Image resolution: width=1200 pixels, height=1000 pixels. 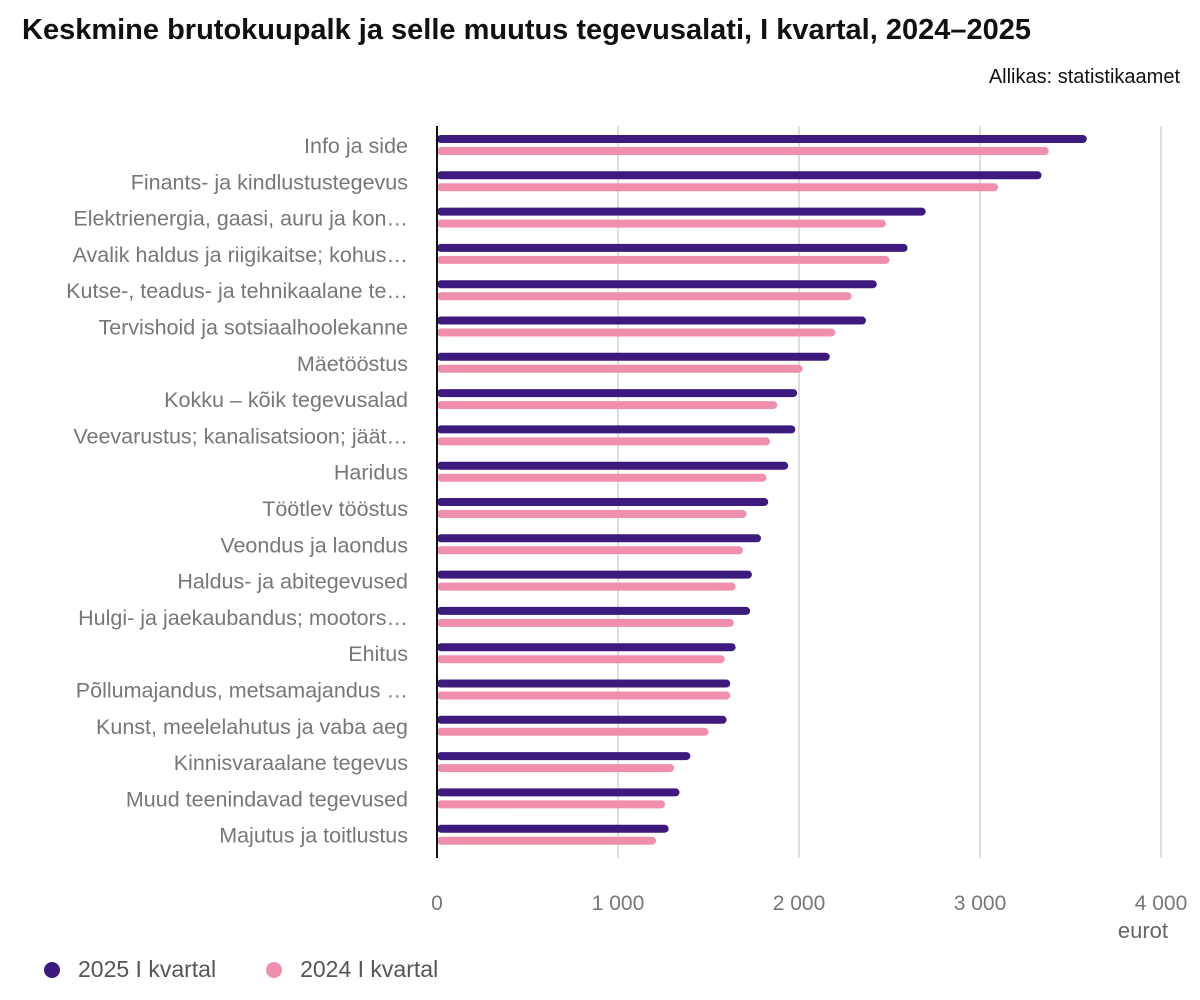 I want to click on x-tick-label: 0, so click(x=437, y=903).